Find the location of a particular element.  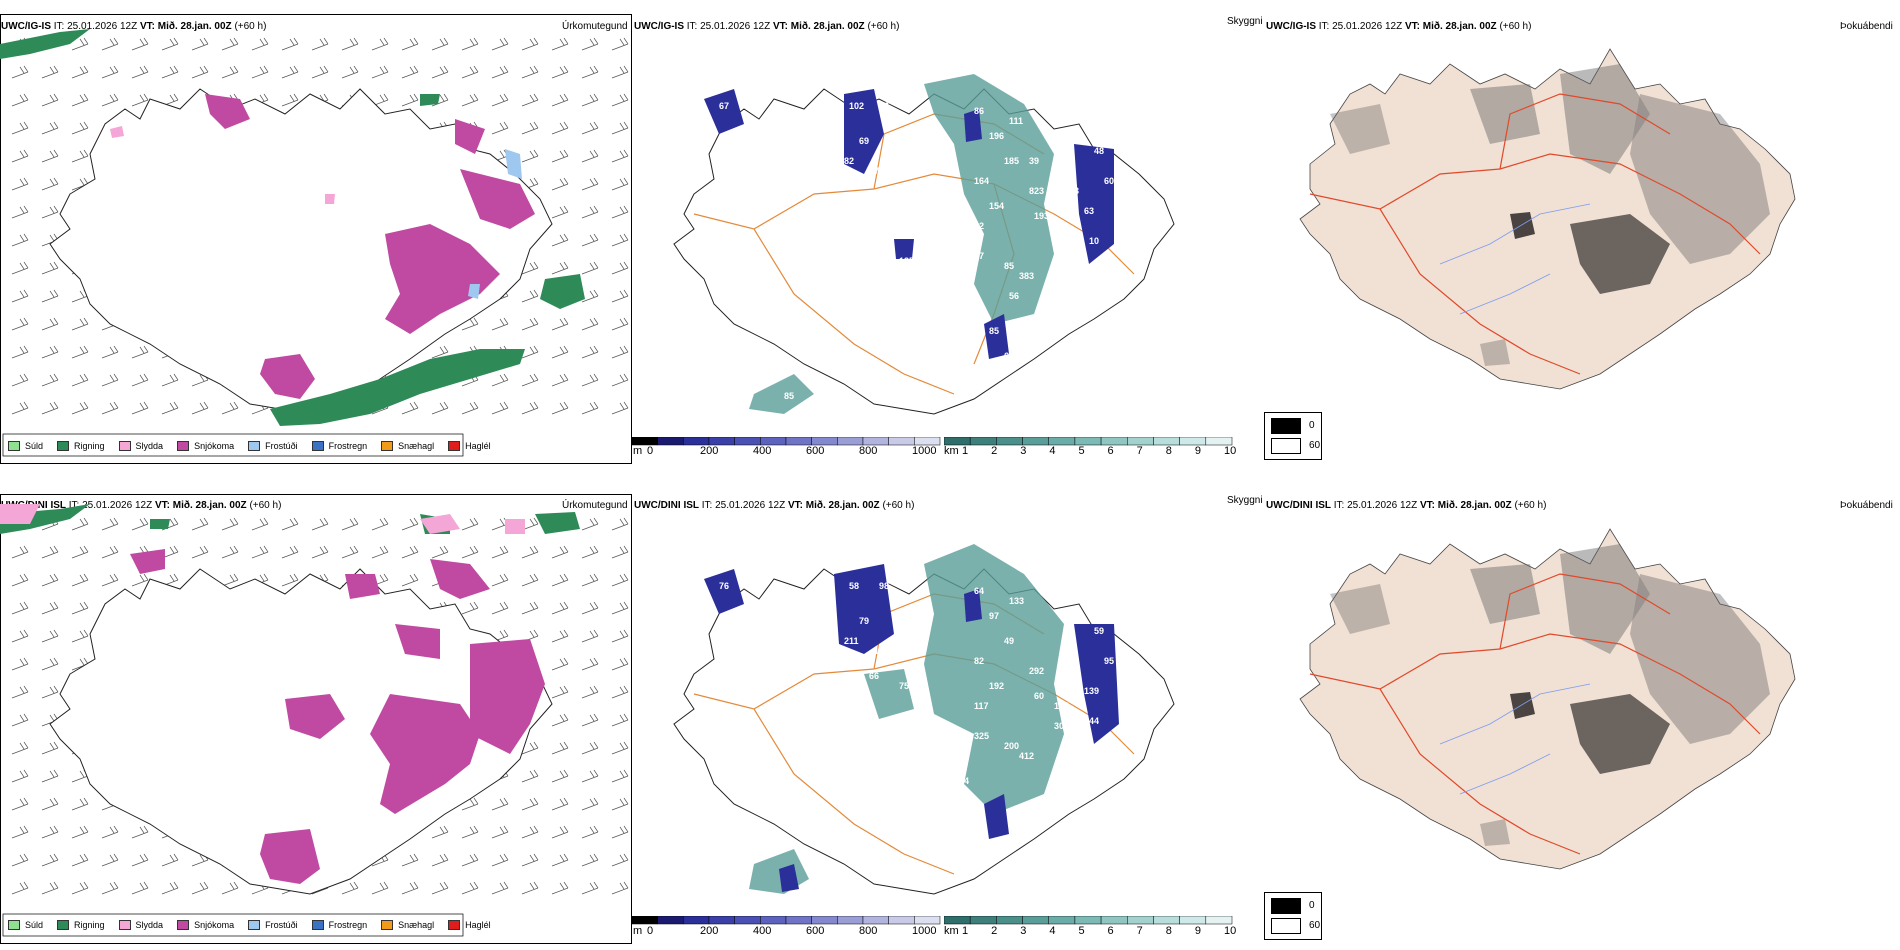

colorbar-tick-label: 5 is located at coordinates (1081, 451).